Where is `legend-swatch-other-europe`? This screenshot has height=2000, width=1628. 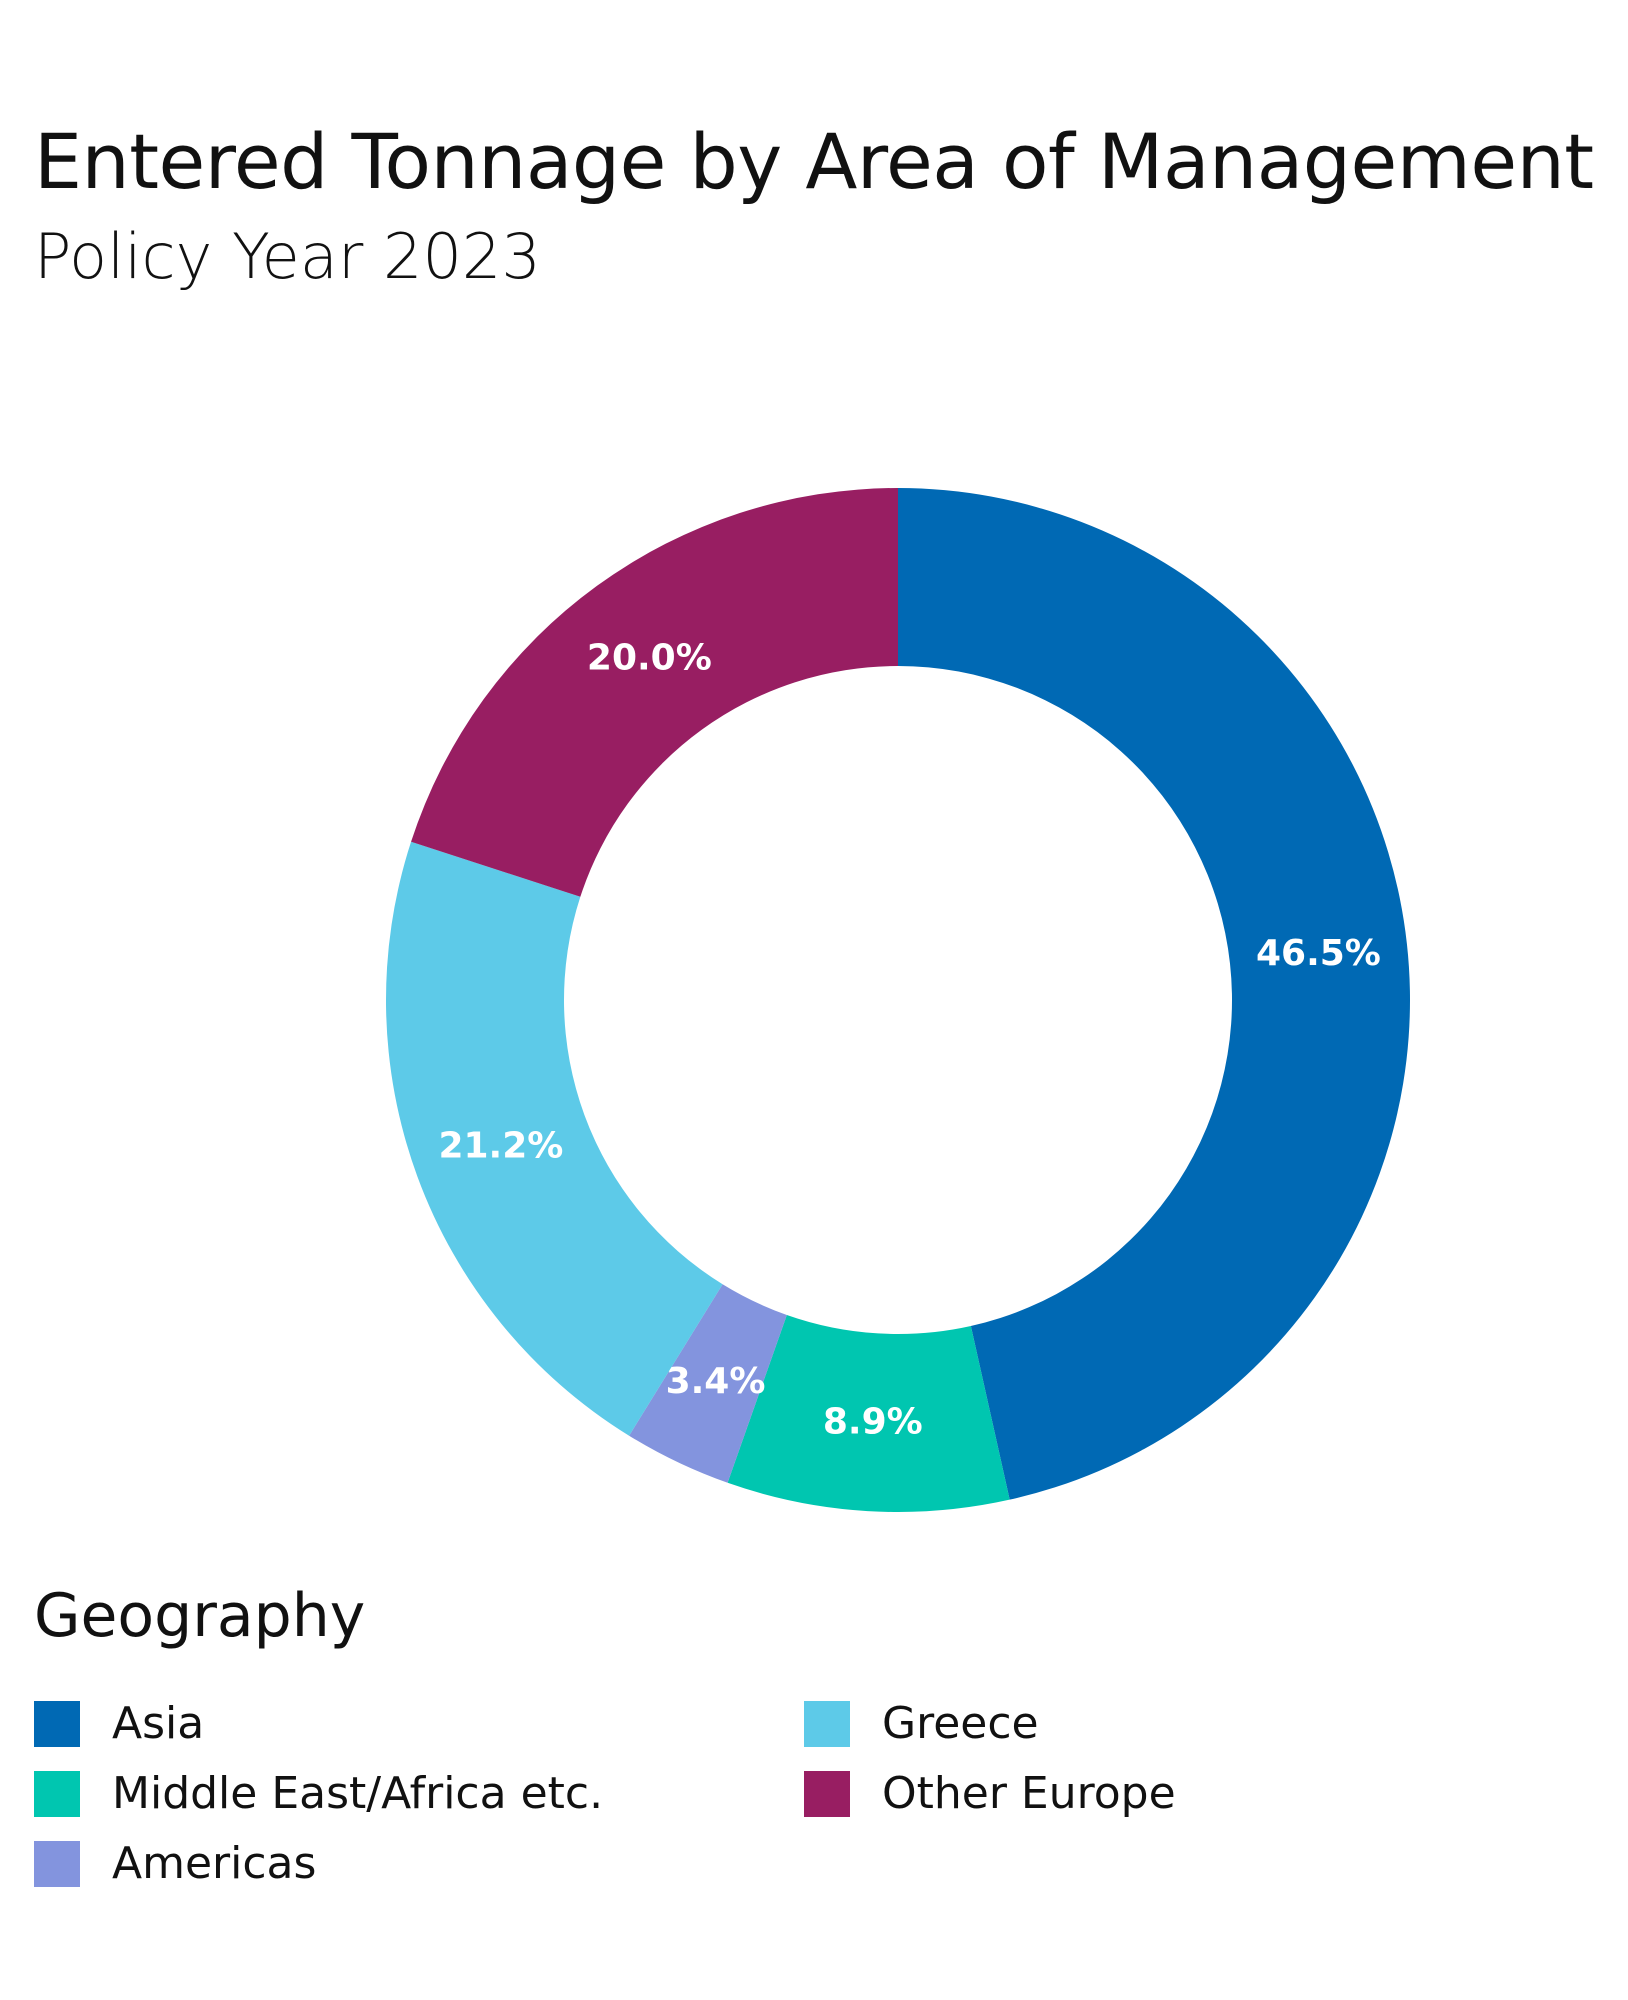
legend-swatch-other-europe is located at coordinates (827, 1794).